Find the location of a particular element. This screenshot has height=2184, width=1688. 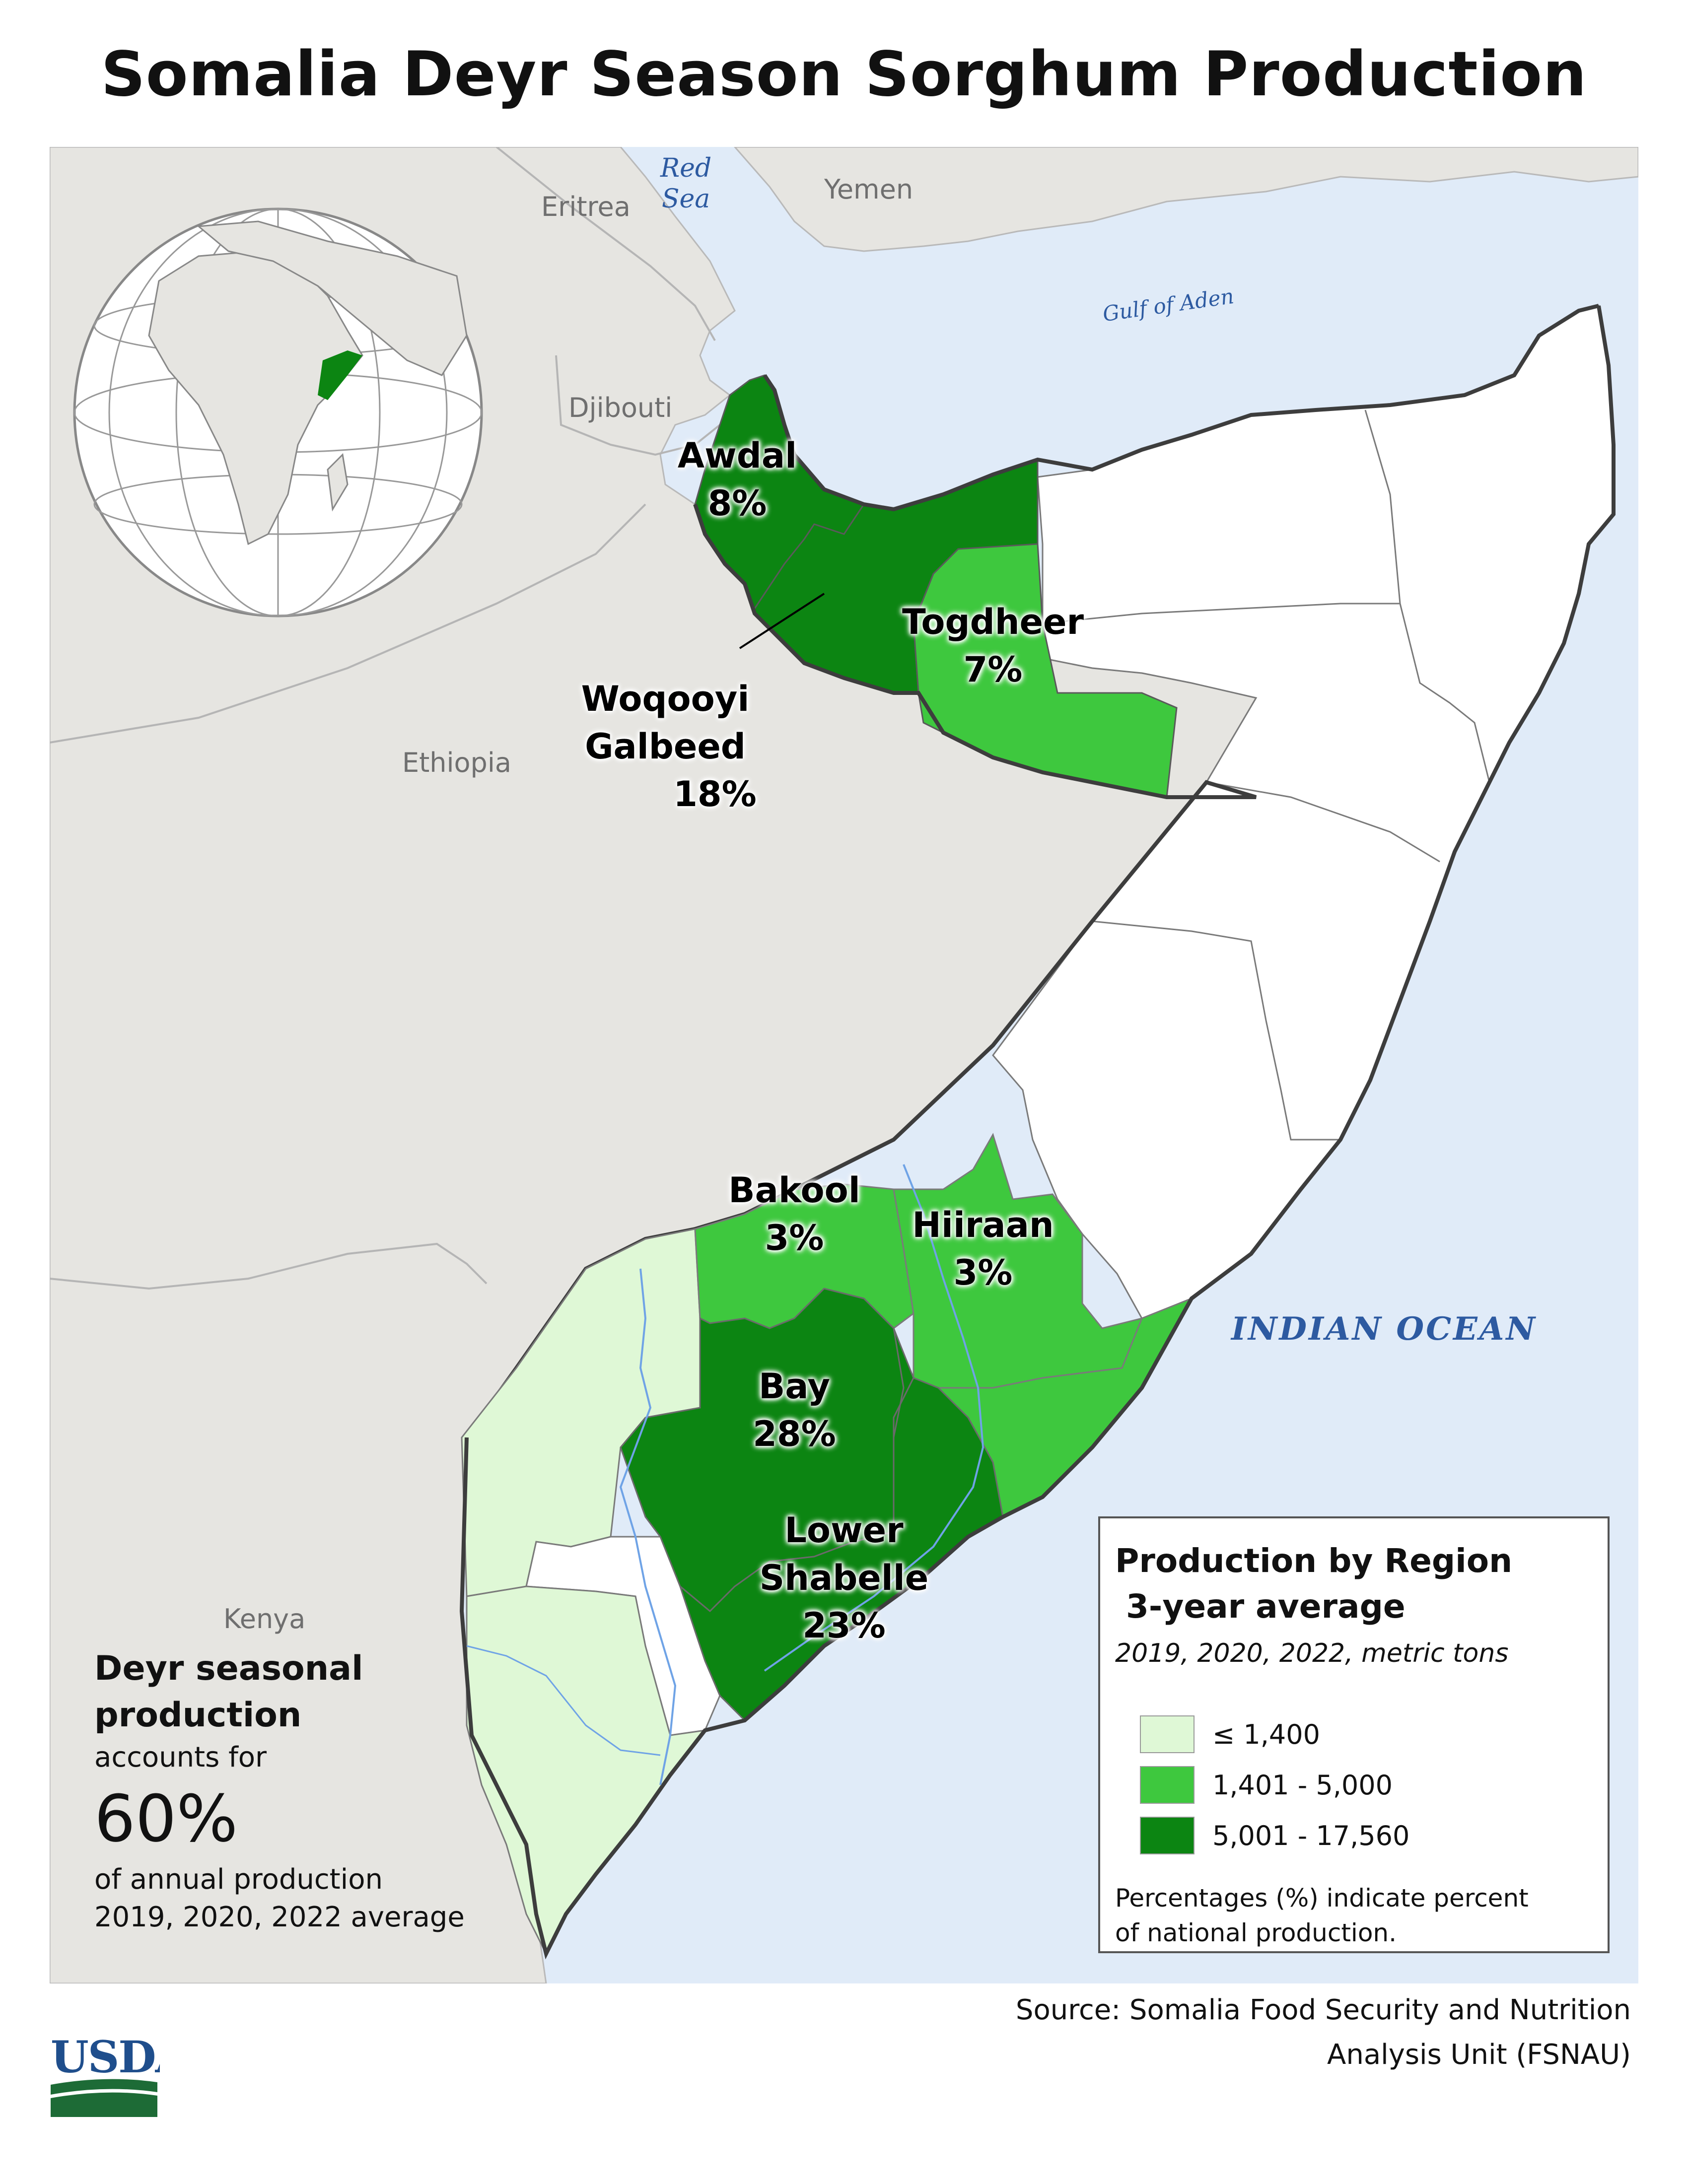

river-tributary is located at coordinates (563, 1700).